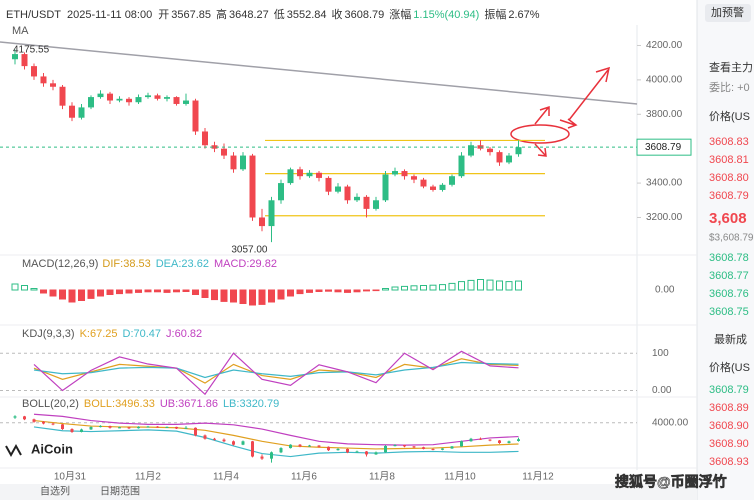 The width and height of the screenshot is (754, 500). I want to click on y-tick-label: 4000.00, so click(664, 80).